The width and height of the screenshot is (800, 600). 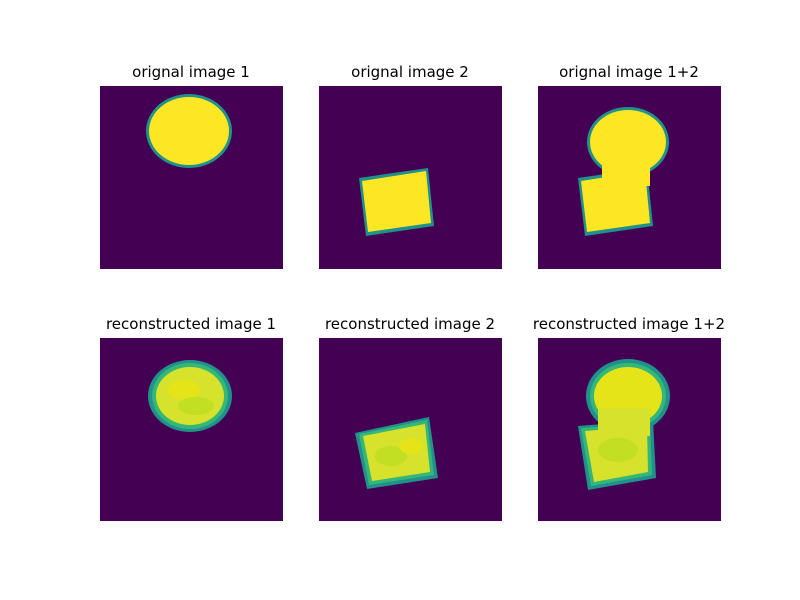 I want to click on panel-title-original-1-2: orignal image 1+2, so click(x=629, y=72).